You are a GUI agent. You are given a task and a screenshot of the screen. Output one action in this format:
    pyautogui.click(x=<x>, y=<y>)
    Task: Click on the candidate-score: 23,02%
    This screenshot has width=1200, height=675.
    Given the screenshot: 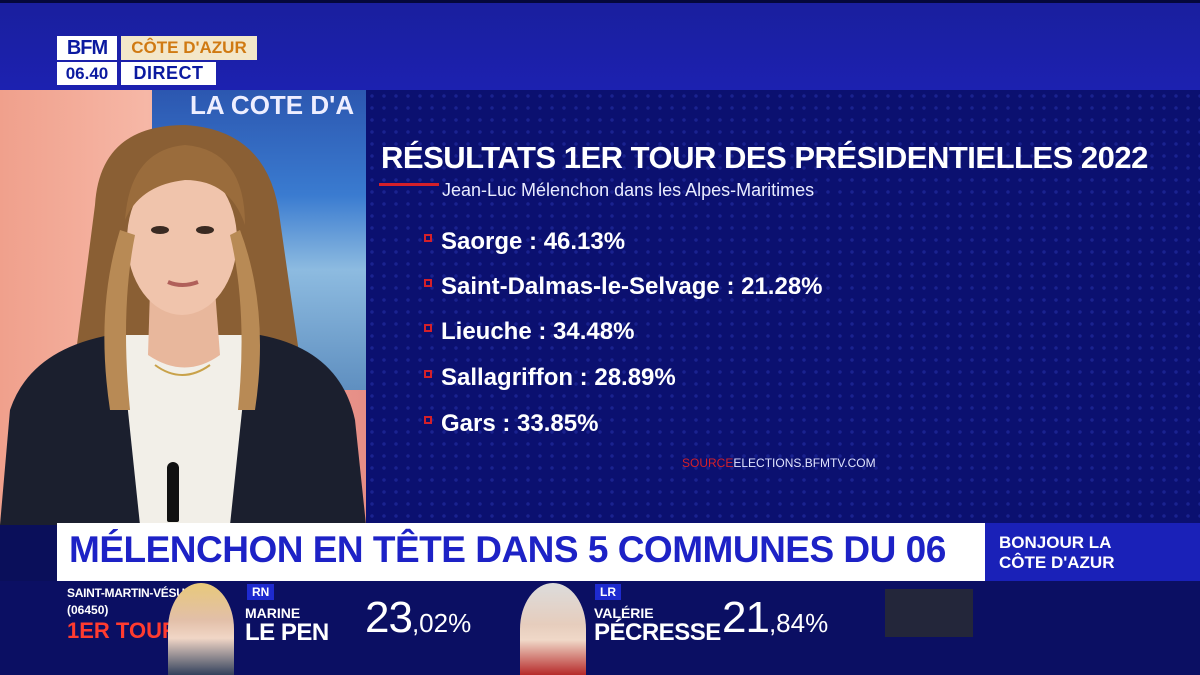 What is the action you would take?
    pyautogui.click(x=418, y=618)
    